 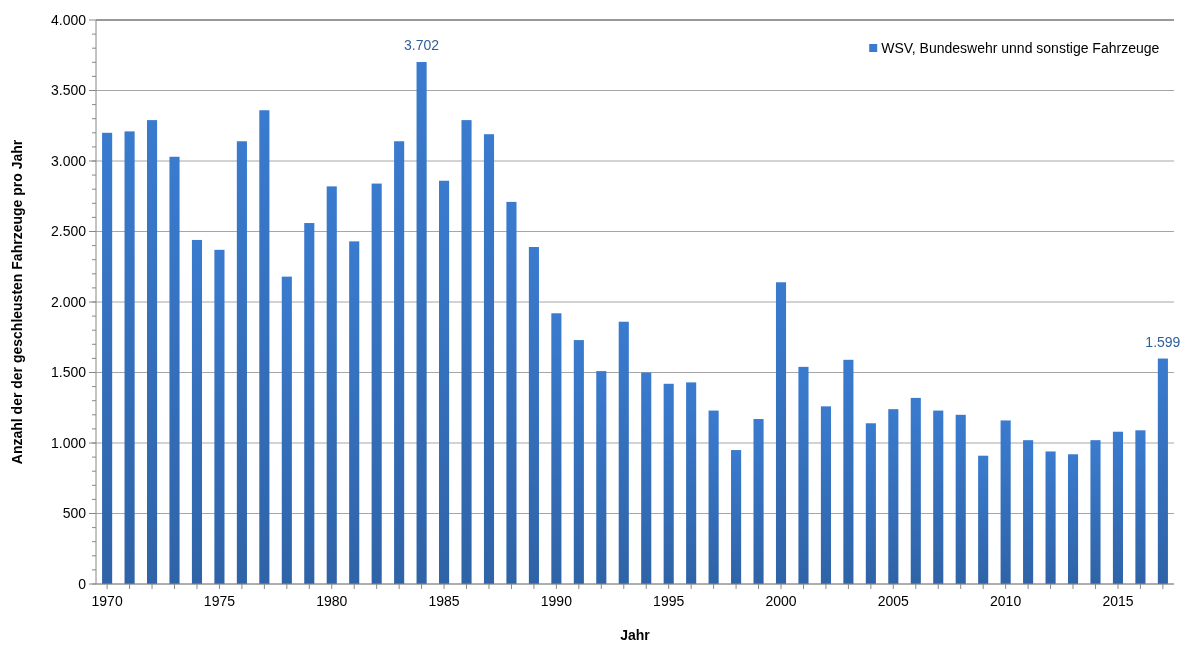 What do you see at coordinates (1118, 601) in the screenshot?
I see `x-tick-label: 2015` at bounding box center [1118, 601].